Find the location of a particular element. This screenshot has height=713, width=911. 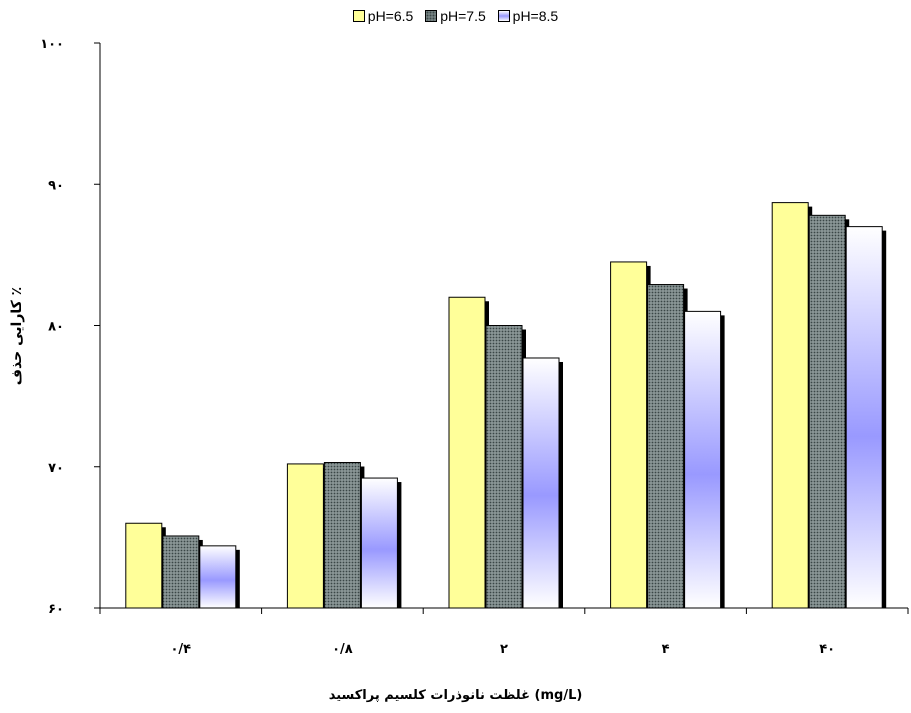

x-tick-label: ۰/۸ is located at coordinates (342, 649).